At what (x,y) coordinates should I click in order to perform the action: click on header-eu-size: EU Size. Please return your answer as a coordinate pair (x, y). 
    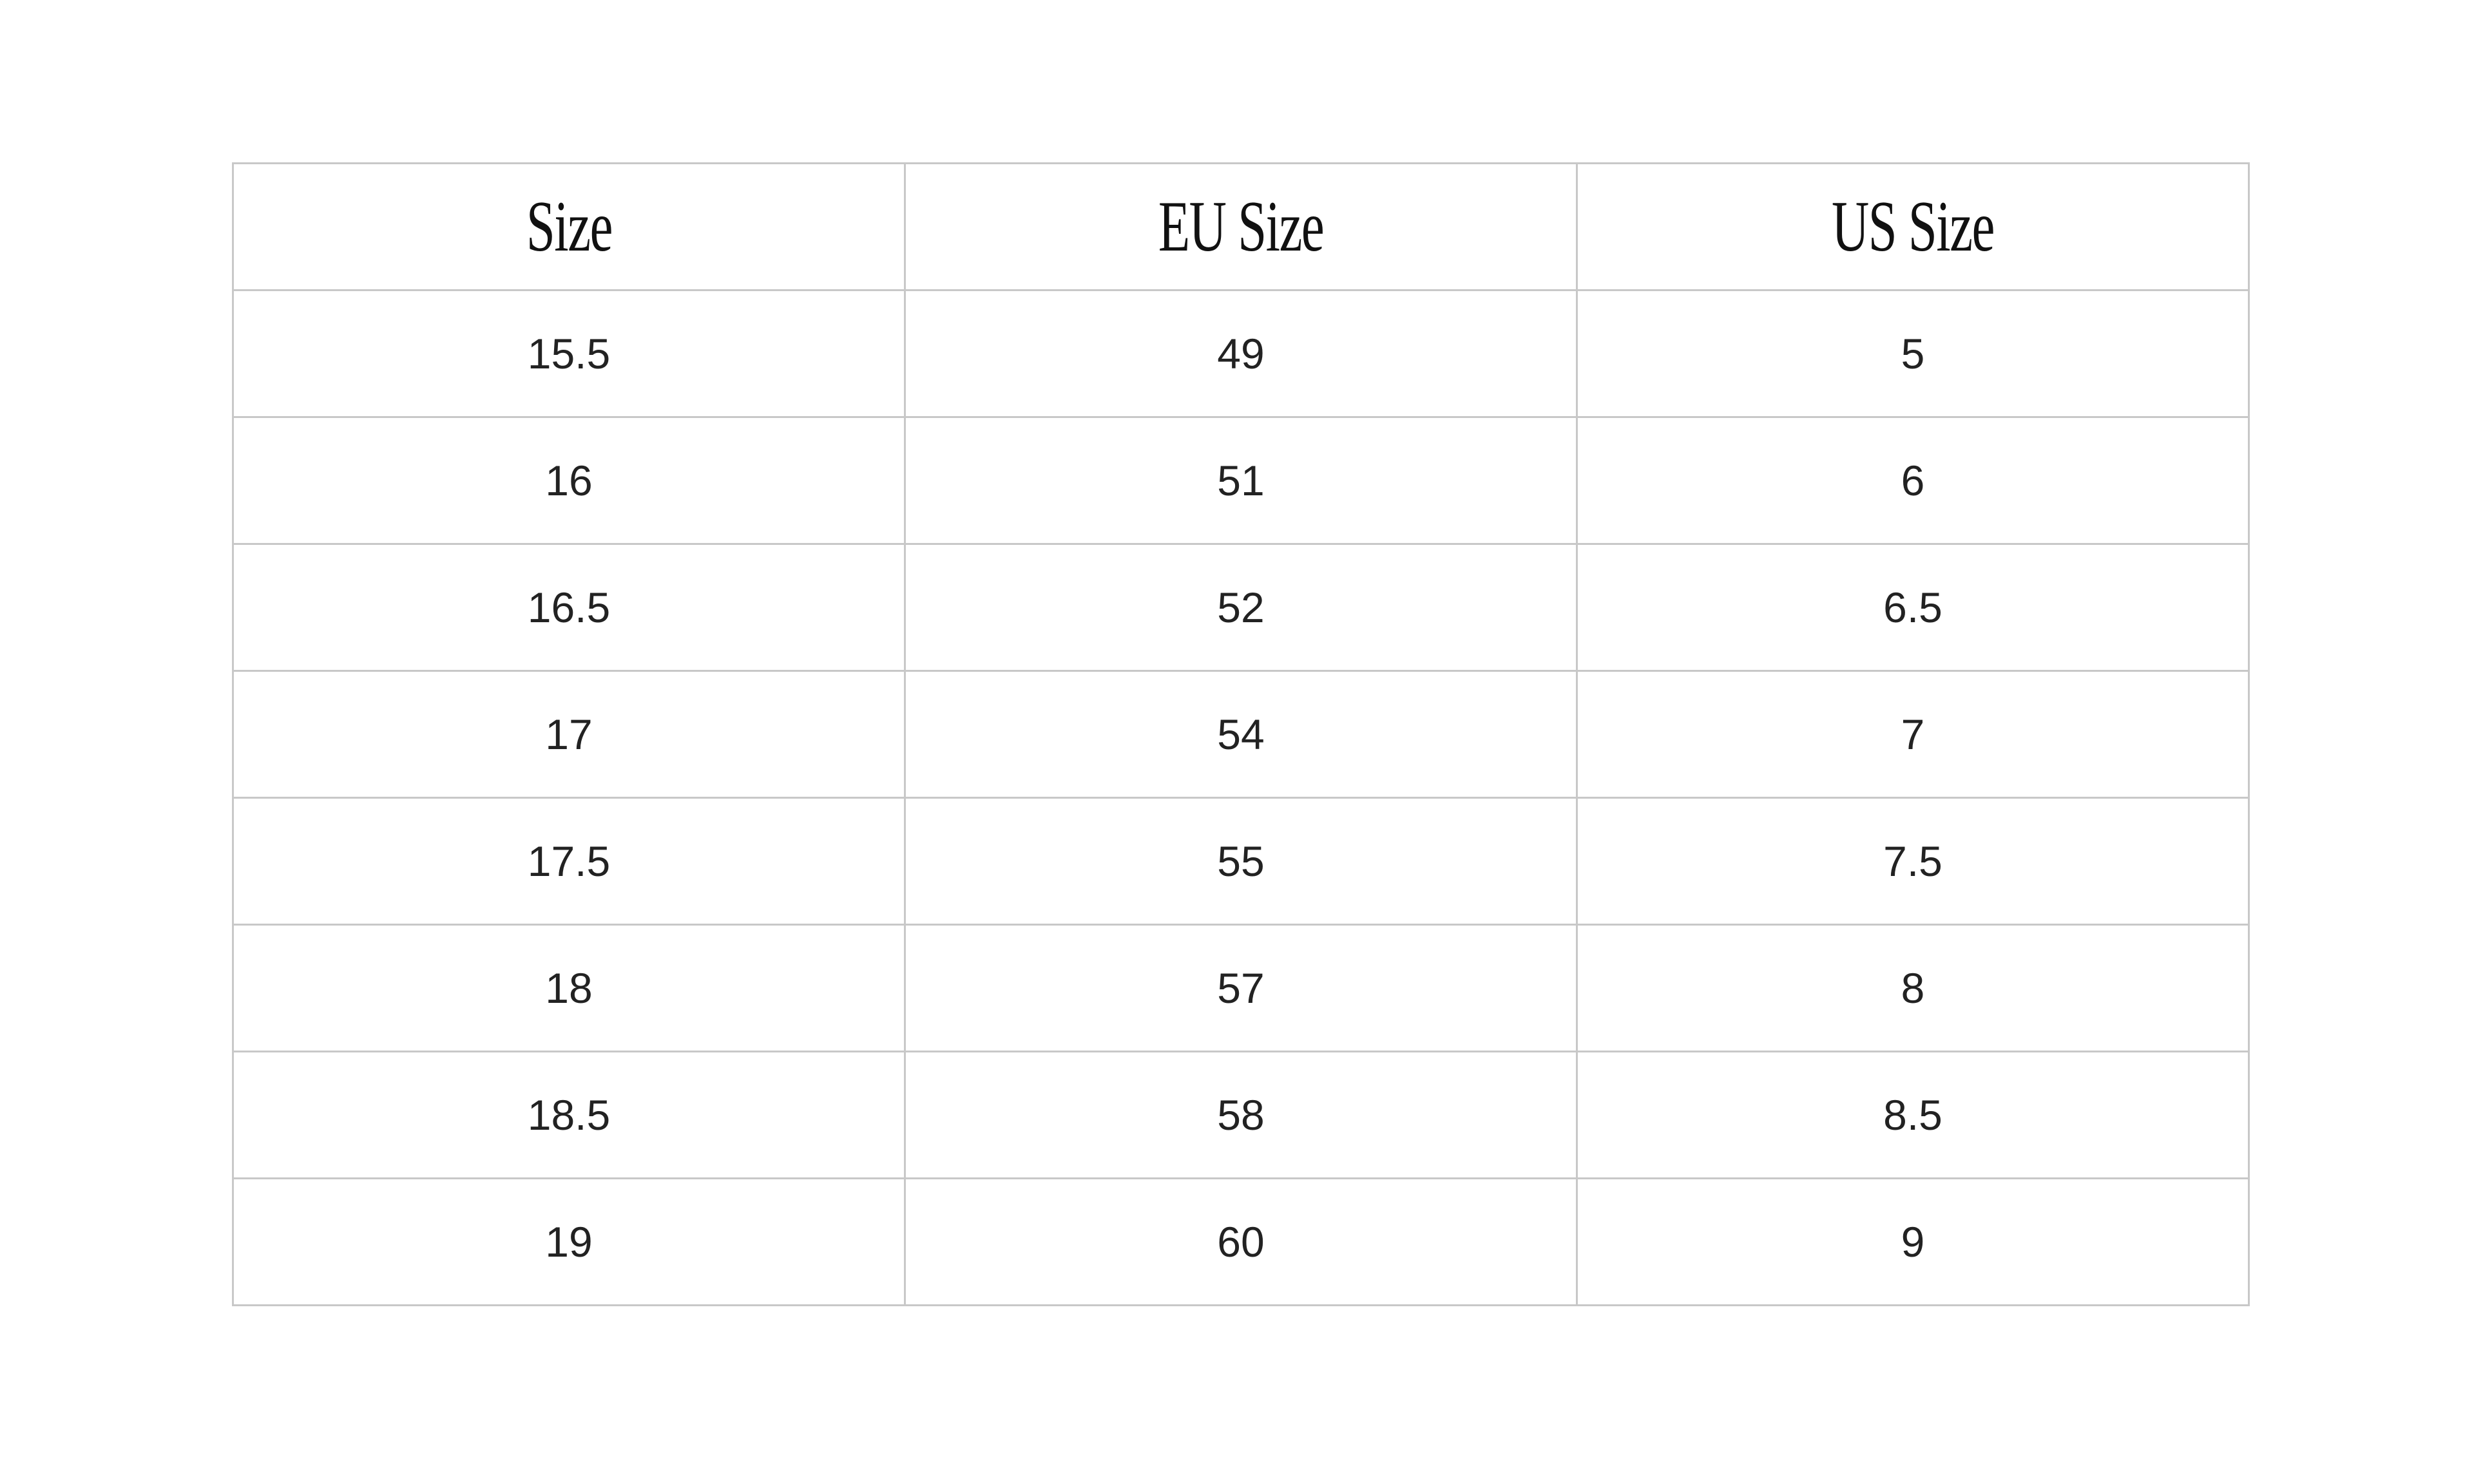
    Looking at the image, I should click on (1241, 226).